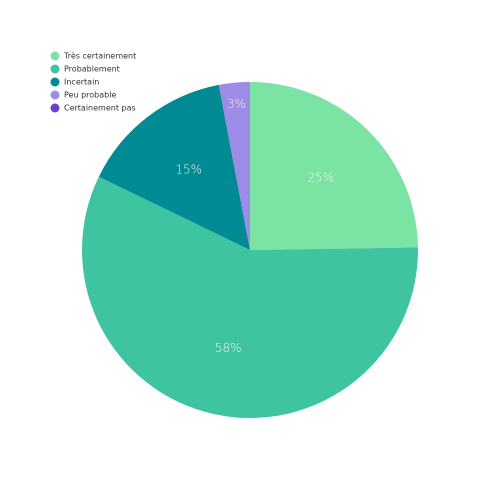  What do you see at coordinates (81, 82) in the screenshot?
I see `legend-text: Incertain` at bounding box center [81, 82].